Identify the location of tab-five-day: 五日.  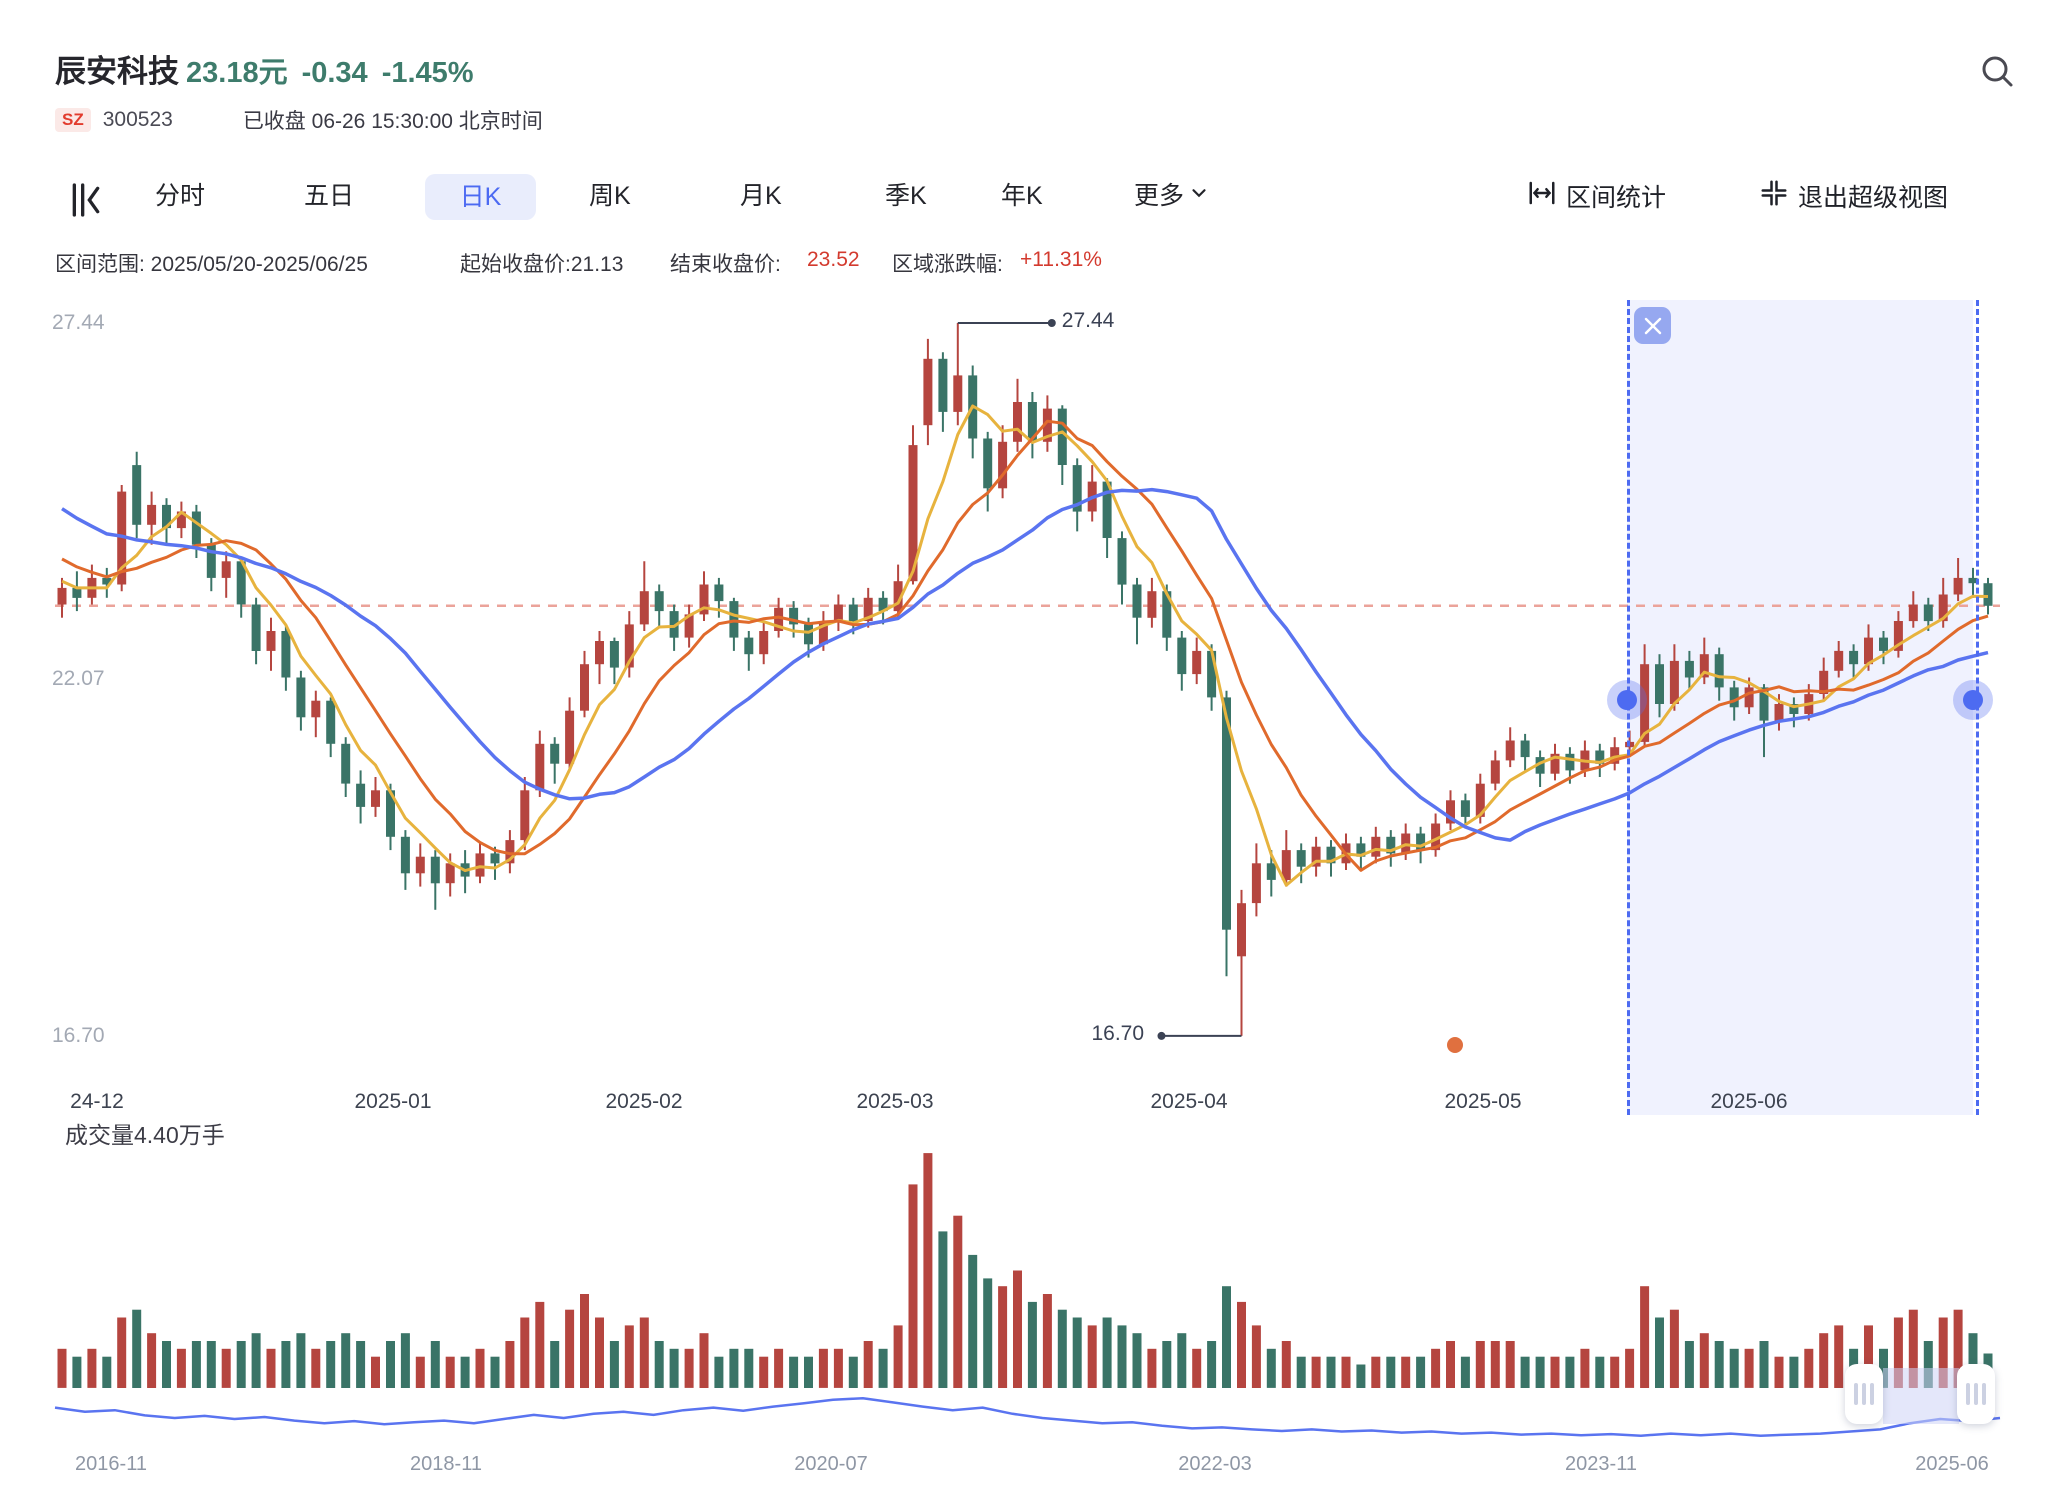
(329, 196).